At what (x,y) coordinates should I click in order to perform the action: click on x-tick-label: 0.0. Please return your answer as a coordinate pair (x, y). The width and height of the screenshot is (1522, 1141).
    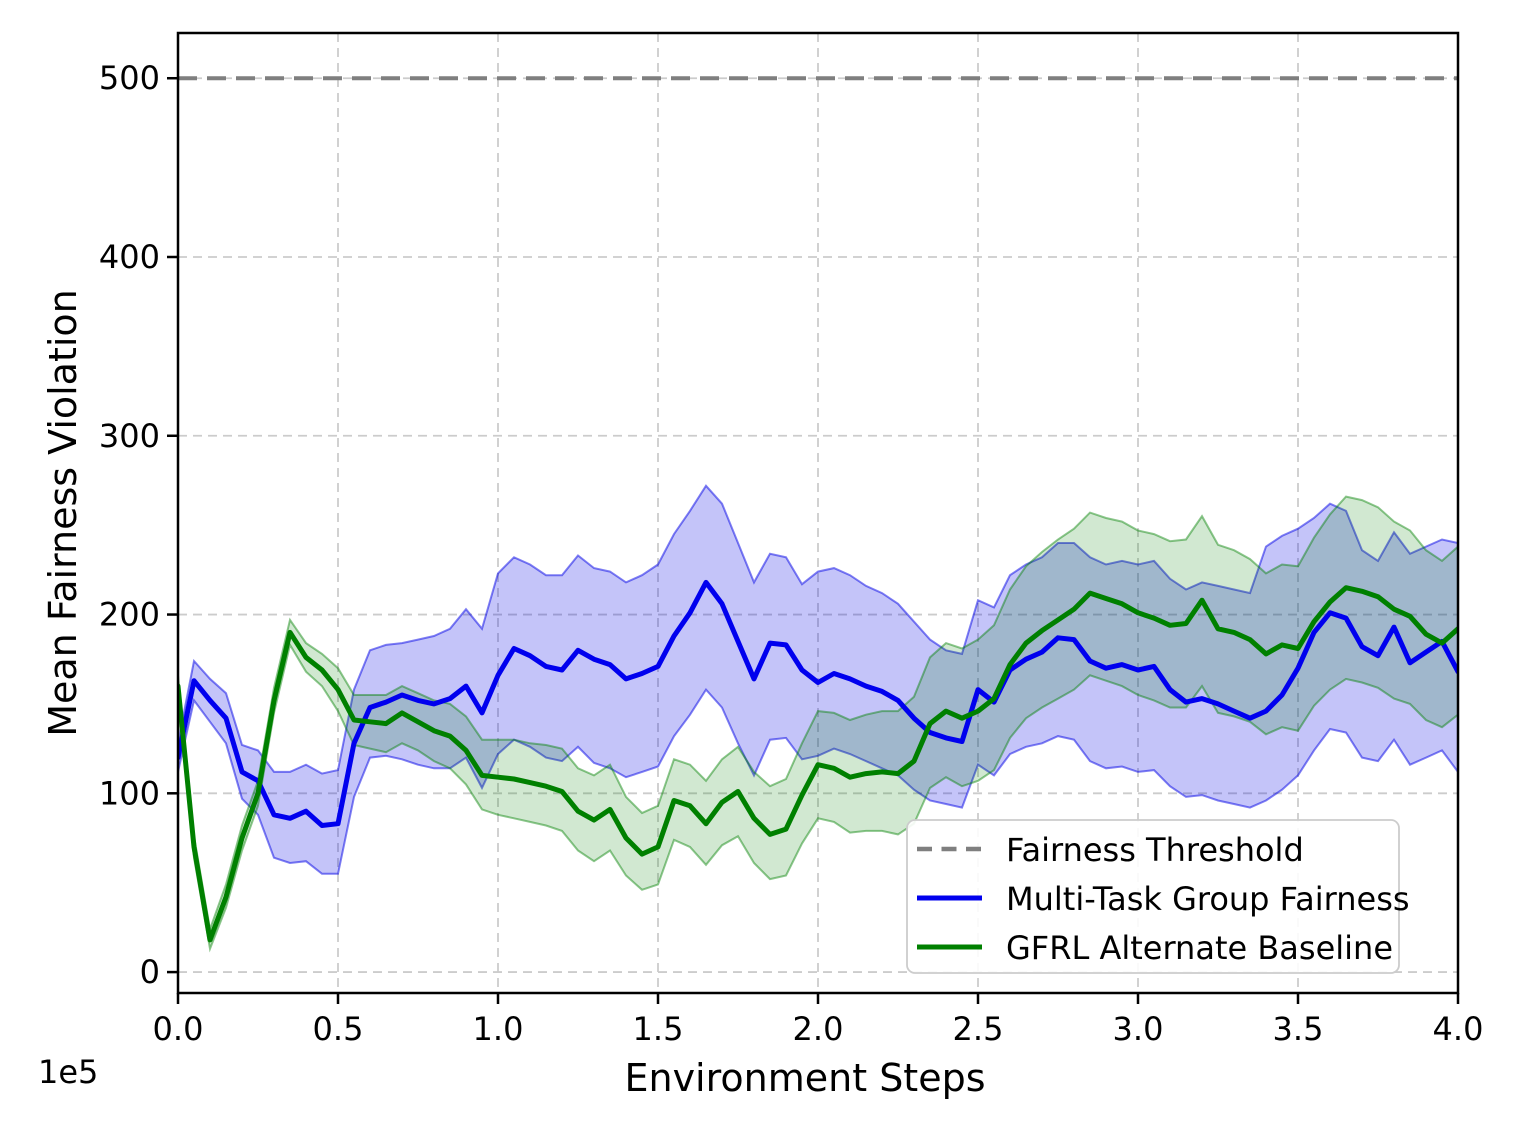
    Looking at the image, I should click on (178, 1029).